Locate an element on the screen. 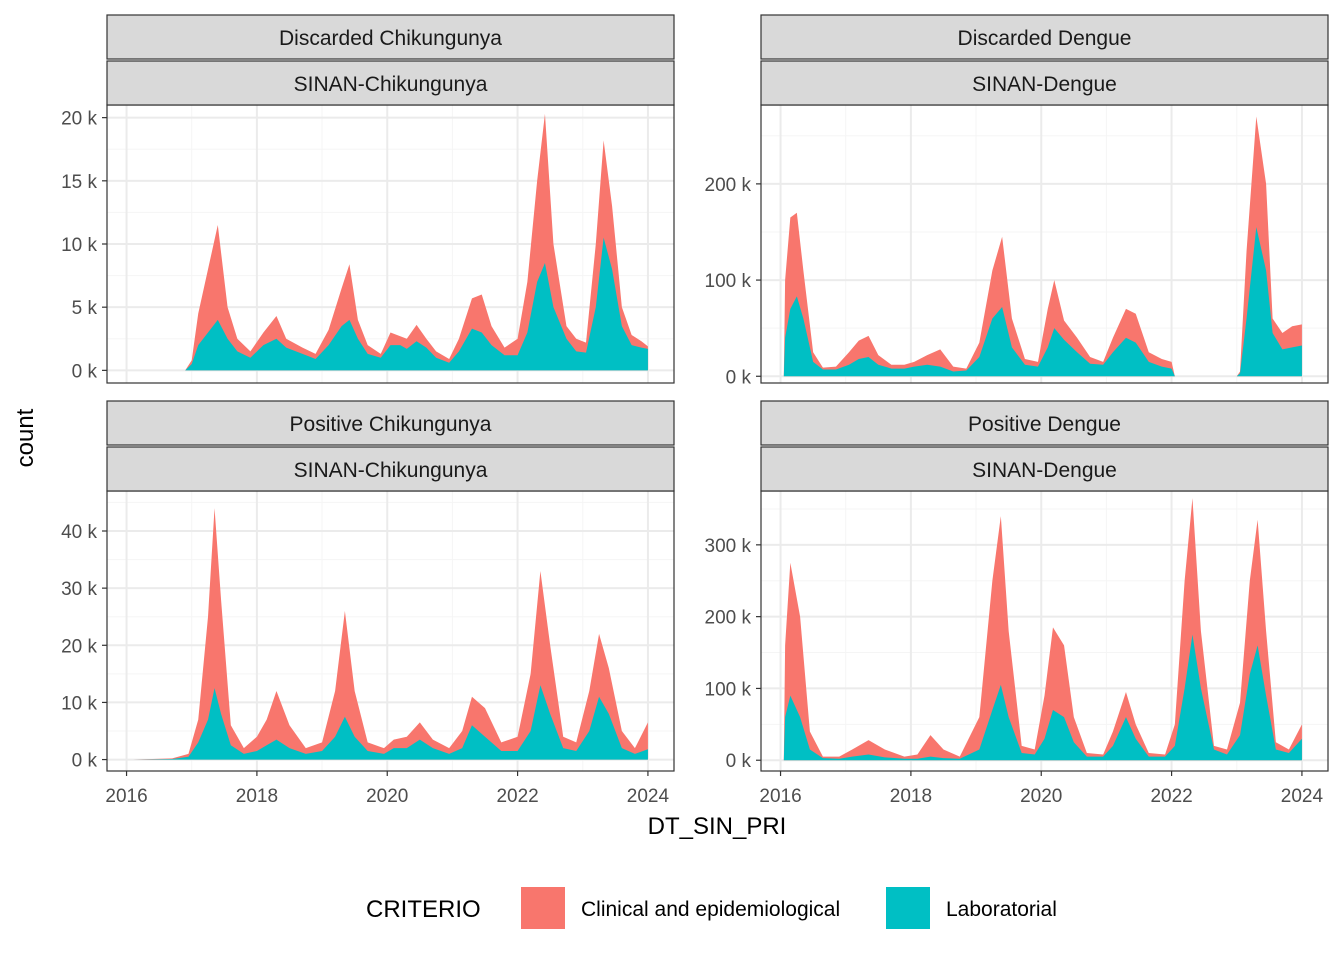 The width and height of the screenshot is (1344, 960). area-clinical is located at coordinates (416, 242).